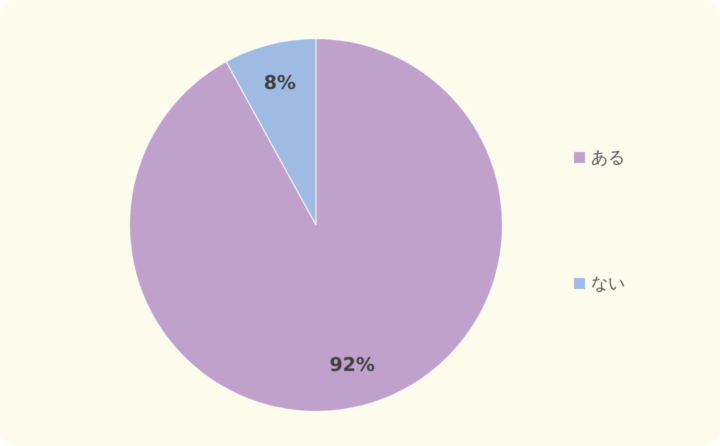 The width and height of the screenshot is (720, 446). I want to click on data-label: 92%, so click(352, 365).